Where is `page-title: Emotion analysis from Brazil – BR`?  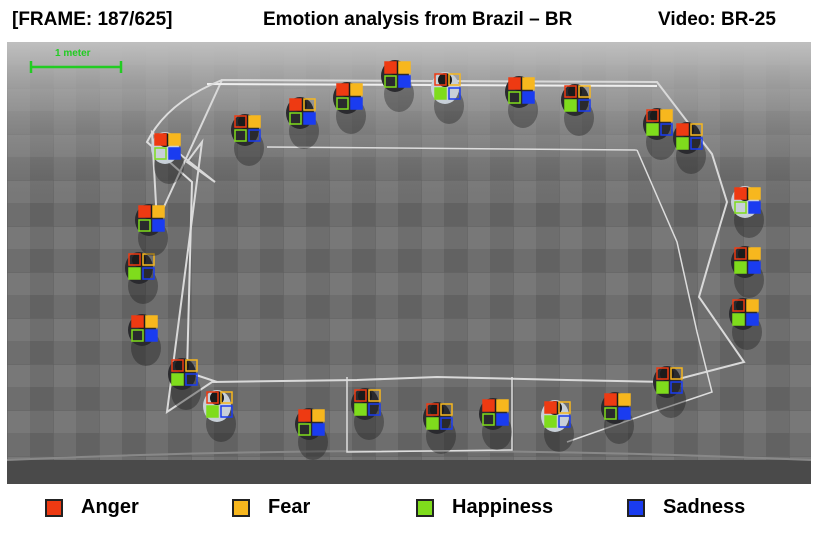 page-title: Emotion analysis from Brazil – BR is located at coordinates (418, 19).